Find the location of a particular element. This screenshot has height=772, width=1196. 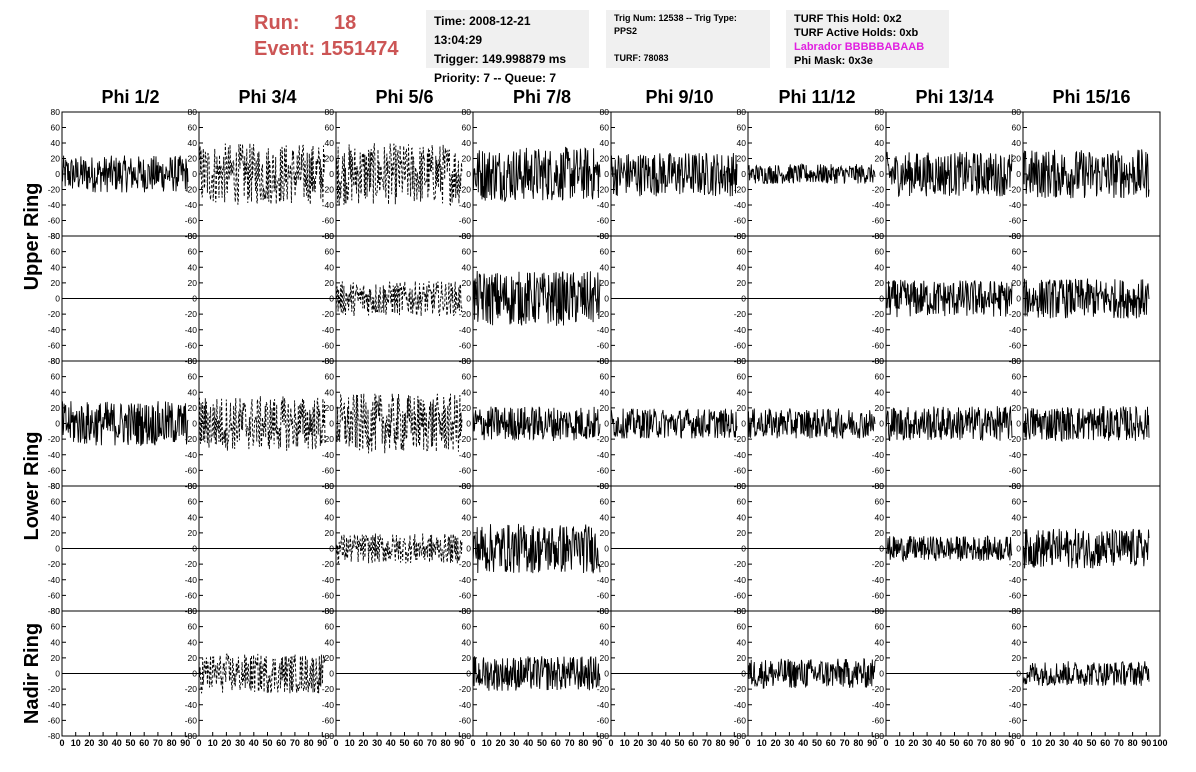

time-text: Time: 2008-12-21 13:04:29 is located at coordinates (482, 30).